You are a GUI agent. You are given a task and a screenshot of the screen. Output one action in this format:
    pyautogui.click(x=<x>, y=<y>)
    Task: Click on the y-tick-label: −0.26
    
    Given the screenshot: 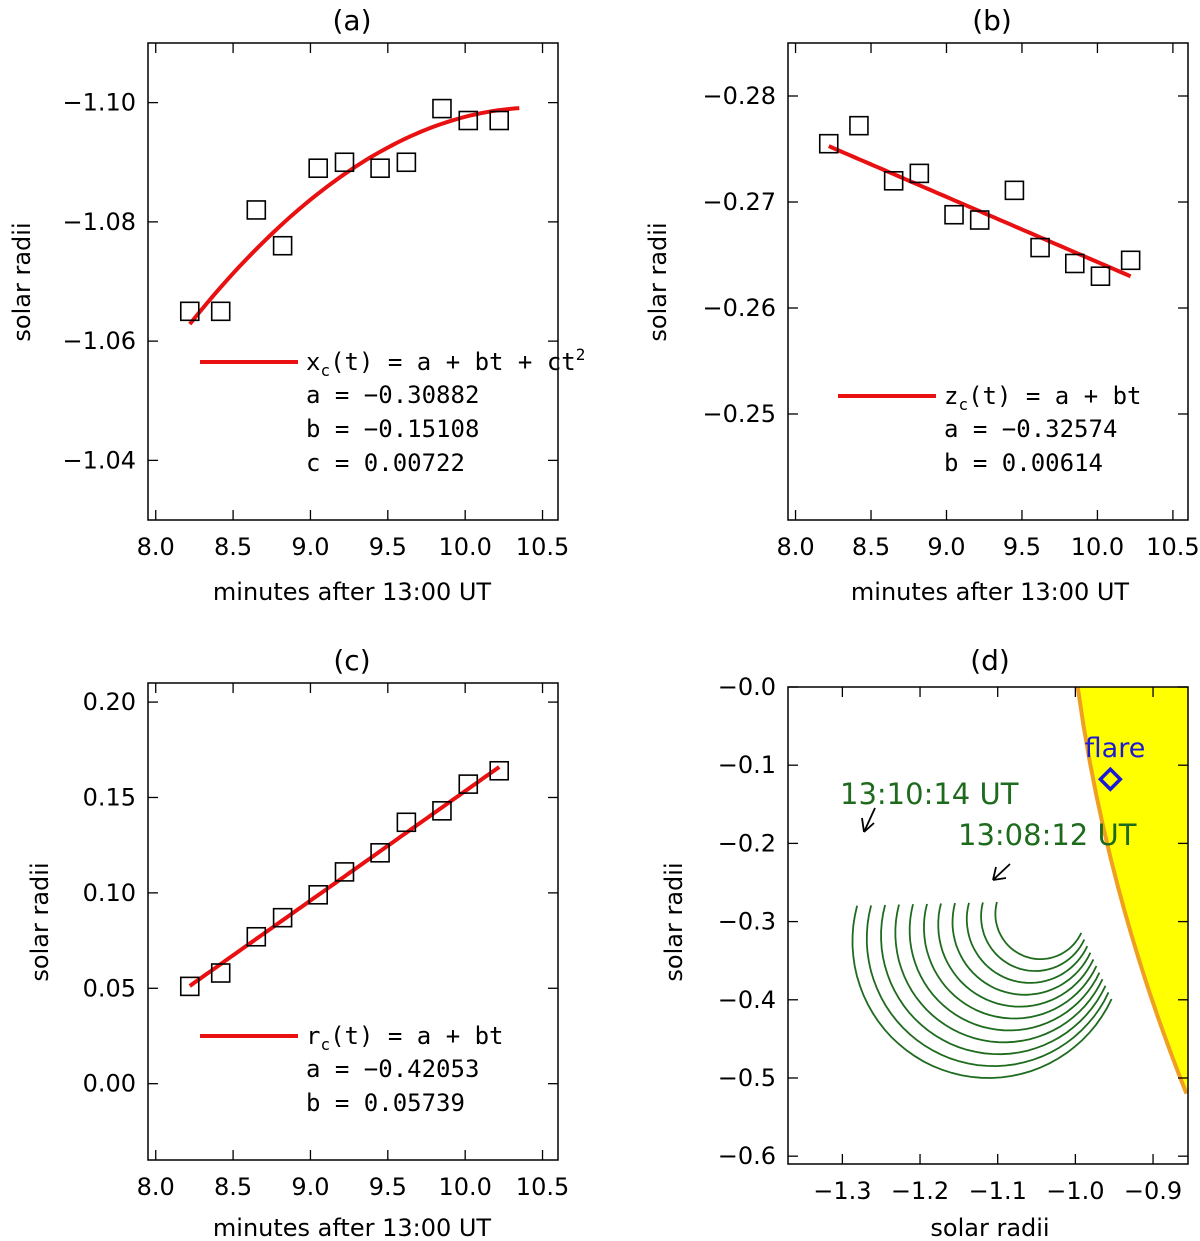 What is the action you would take?
    pyautogui.click(x=739, y=308)
    